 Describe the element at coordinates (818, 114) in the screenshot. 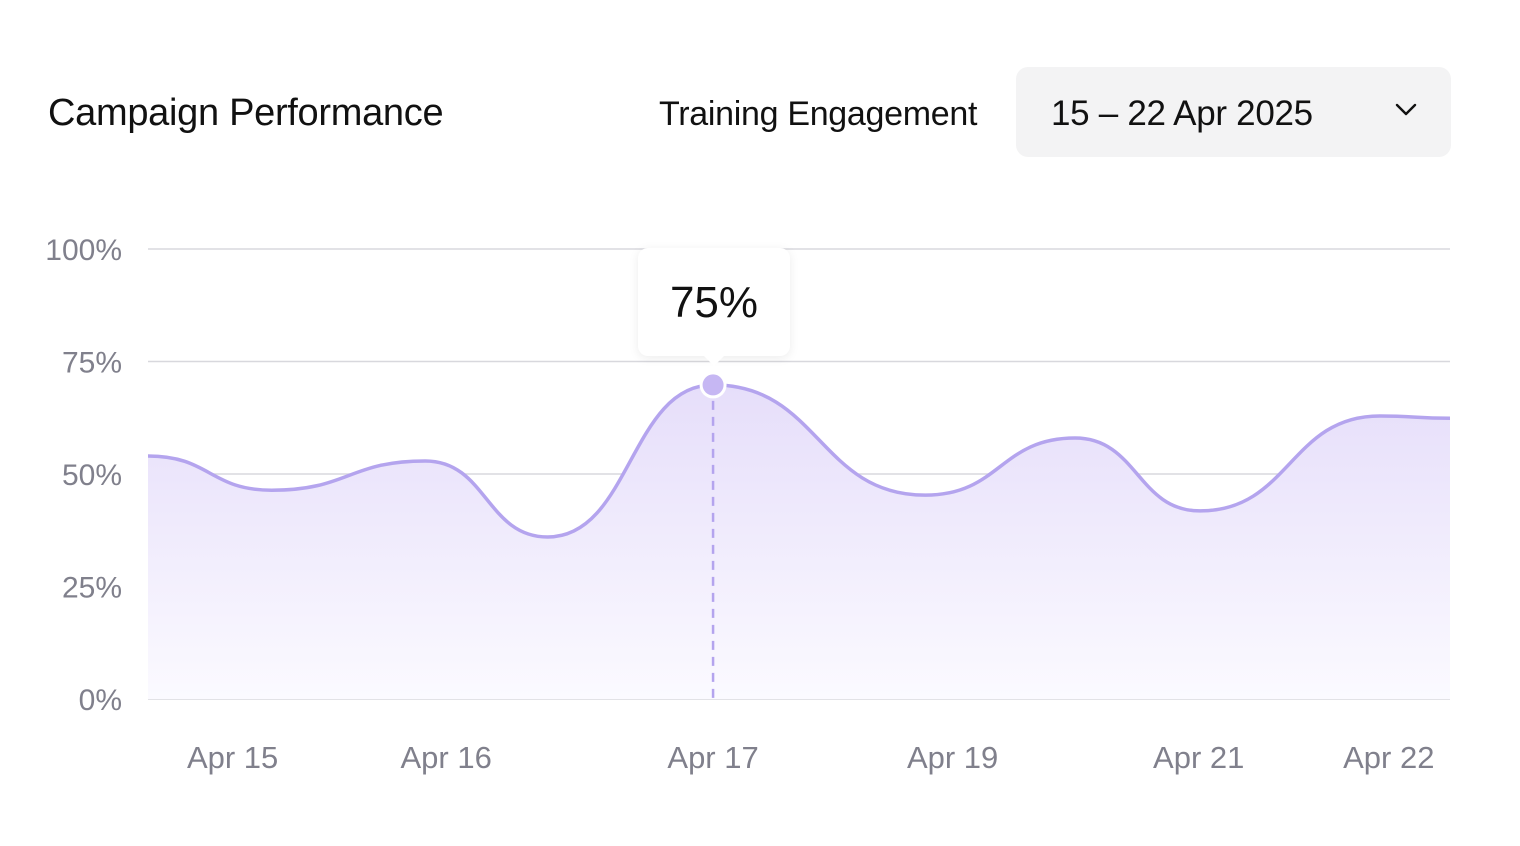

I see `metric-label: Training Engagement` at that location.